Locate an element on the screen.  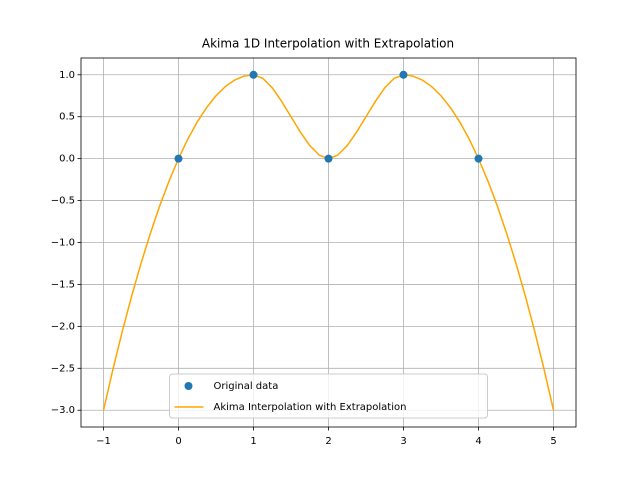
x-tick-label: 1 is located at coordinates (253, 441).